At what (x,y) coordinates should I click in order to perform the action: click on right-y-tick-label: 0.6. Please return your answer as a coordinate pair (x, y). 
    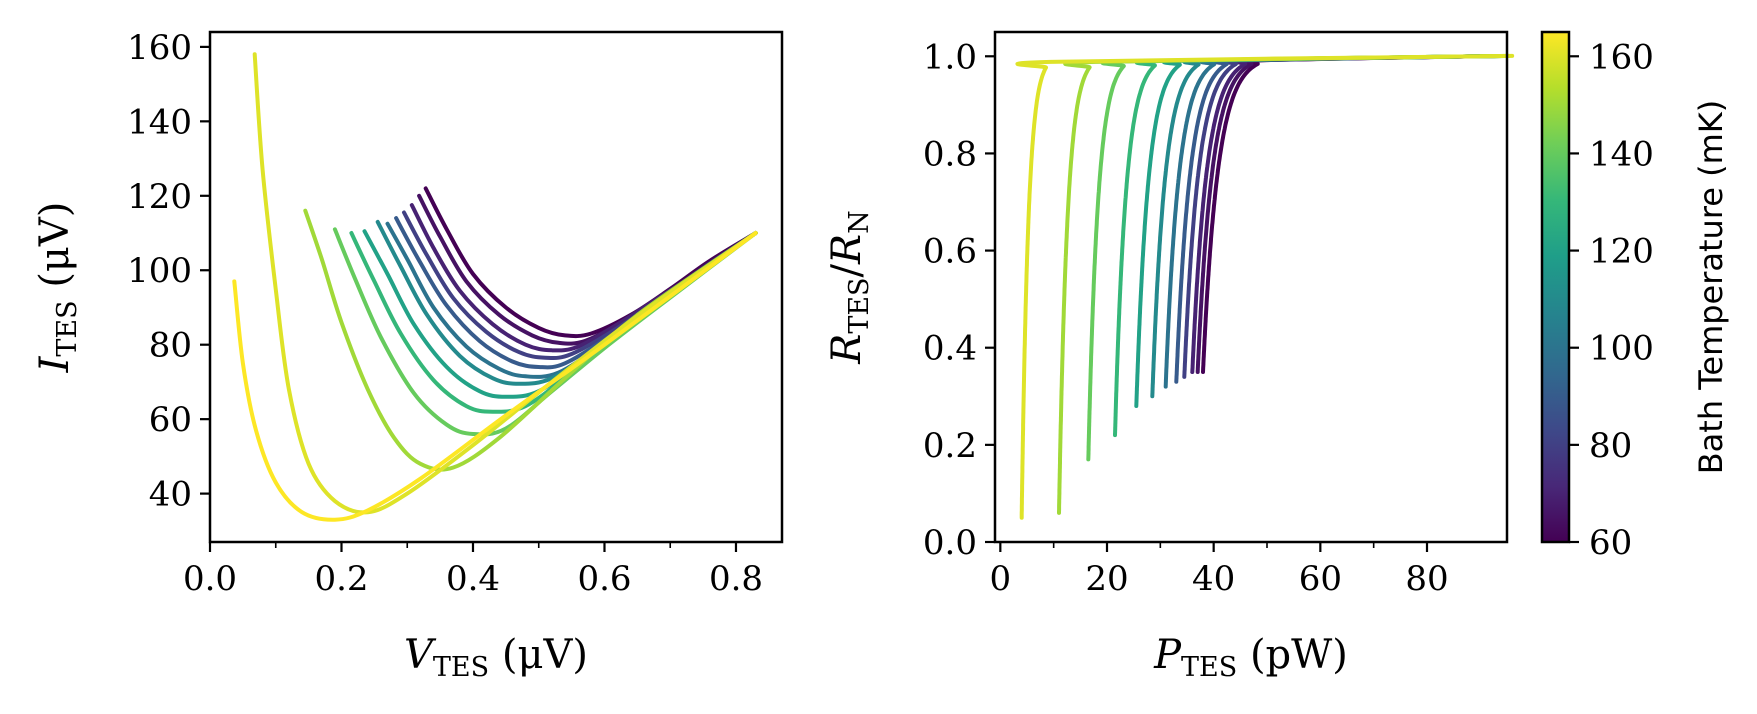
    Looking at the image, I should click on (950, 252).